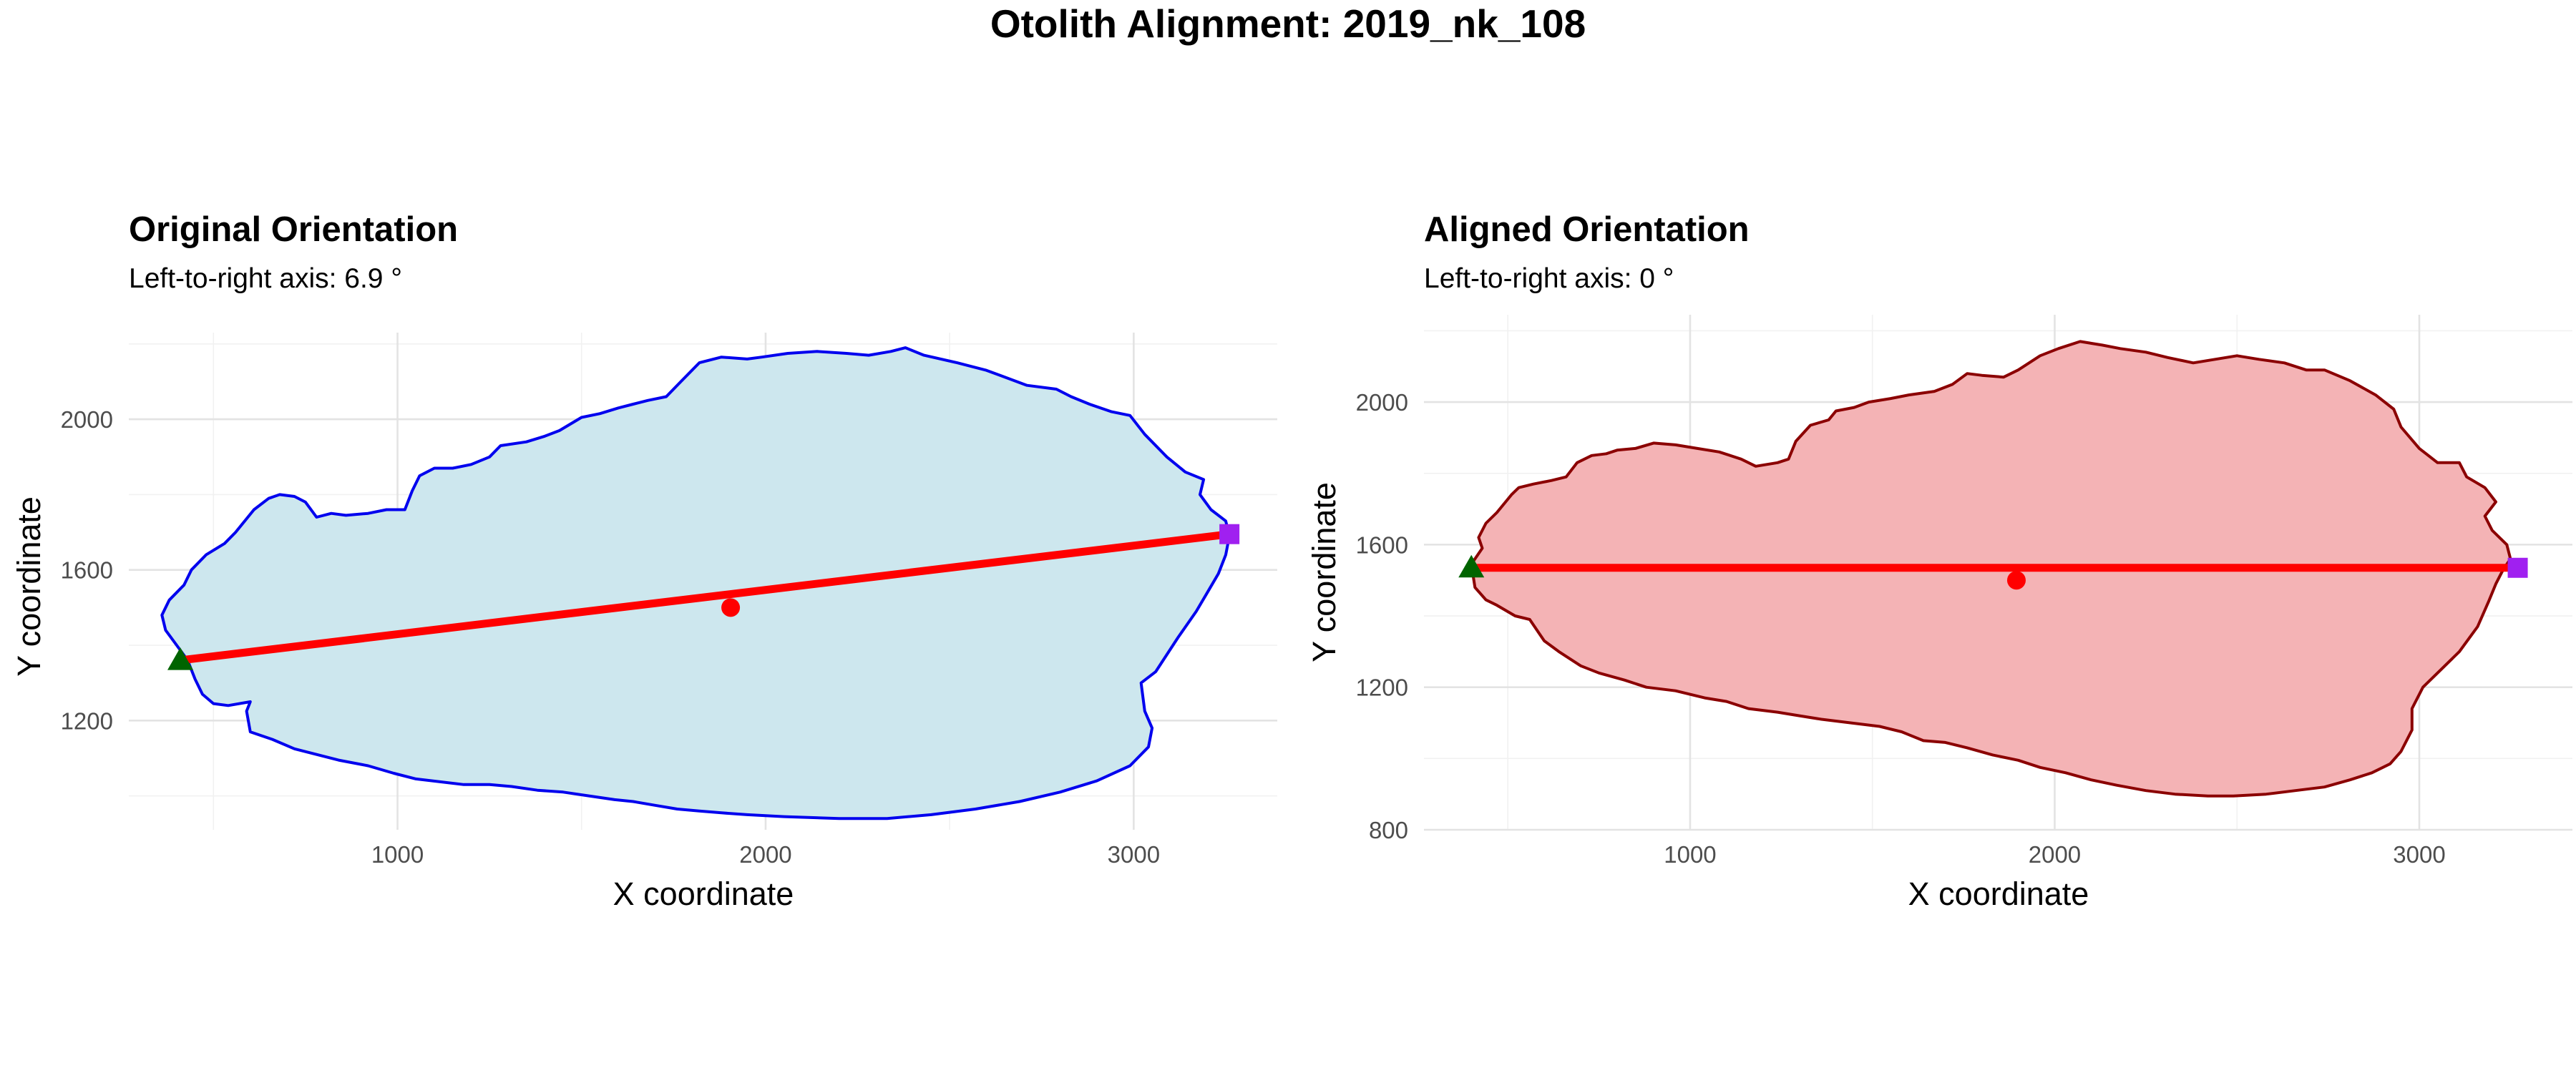 The width and height of the screenshot is (2576, 1073). Describe the element at coordinates (1288, 23) in the screenshot. I see `figure-title: Otolith Alignment: 2019_nk_108` at that location.